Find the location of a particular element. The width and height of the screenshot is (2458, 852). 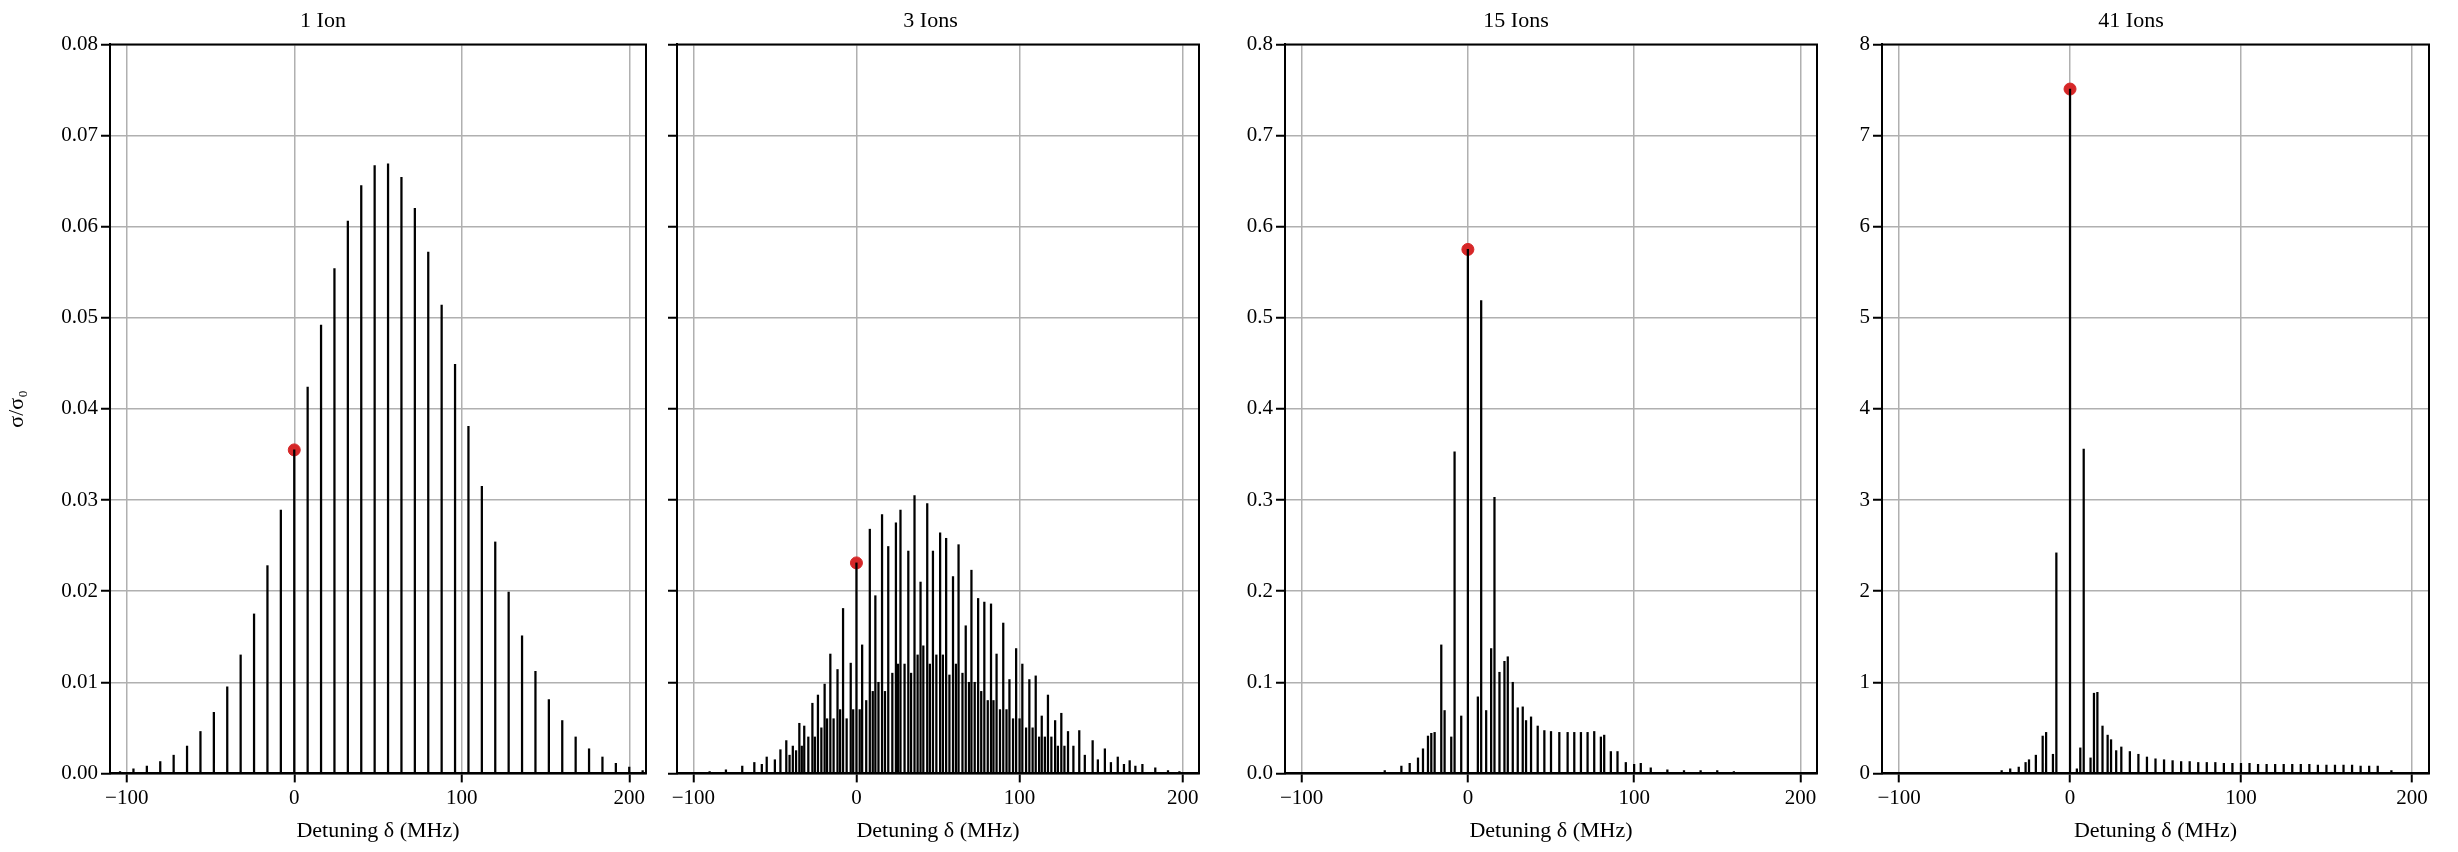

y-tick-label: 0.7 is located at coordinates (1259, 134).